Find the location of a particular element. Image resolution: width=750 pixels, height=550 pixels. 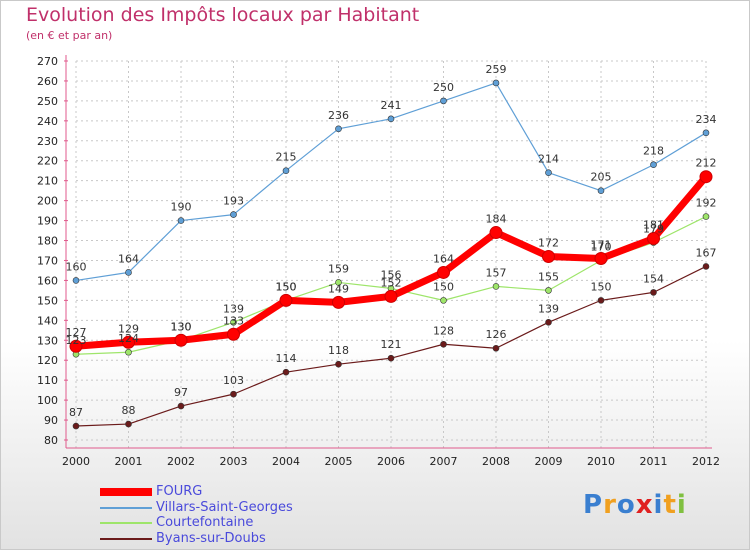

chart-subtitle: (en € et par an) is located at coordinates (69, 35).